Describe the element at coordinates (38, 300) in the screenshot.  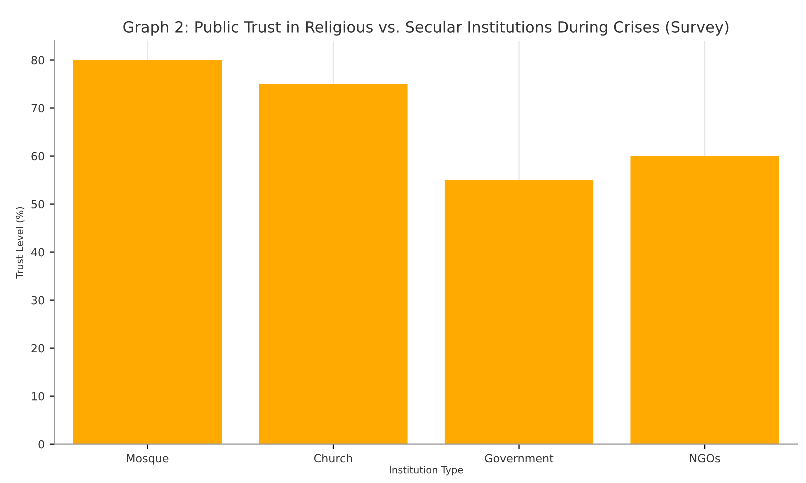
I see `y-tick-label: 30` at that location.